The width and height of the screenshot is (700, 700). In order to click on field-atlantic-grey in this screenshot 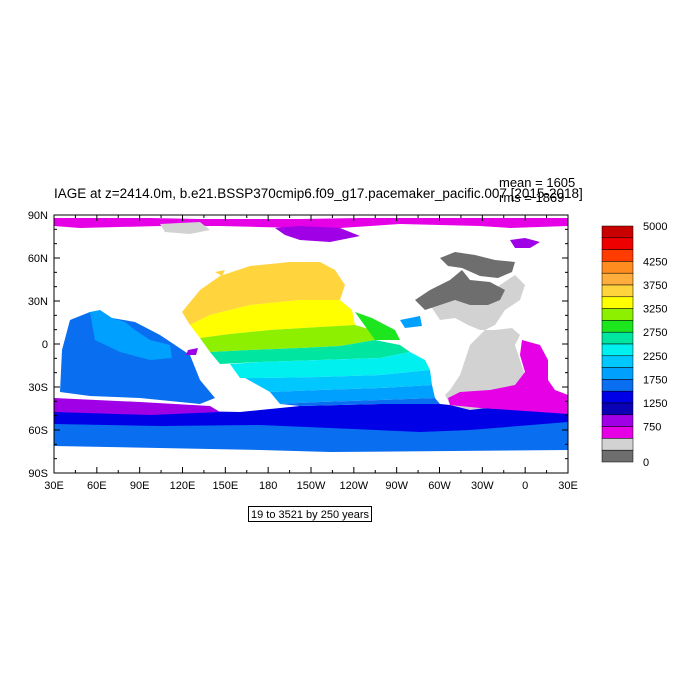, I will do `click(477, 342)`.